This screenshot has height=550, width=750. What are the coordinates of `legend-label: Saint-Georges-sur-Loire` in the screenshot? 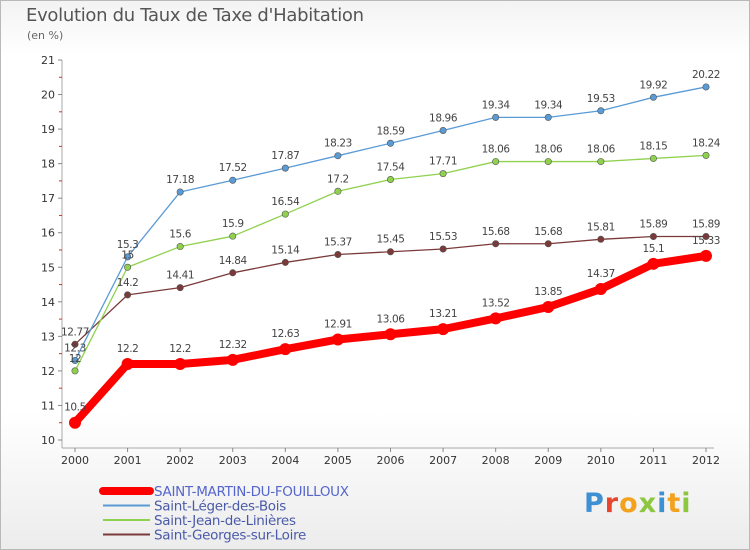 It's located at (230, 536).